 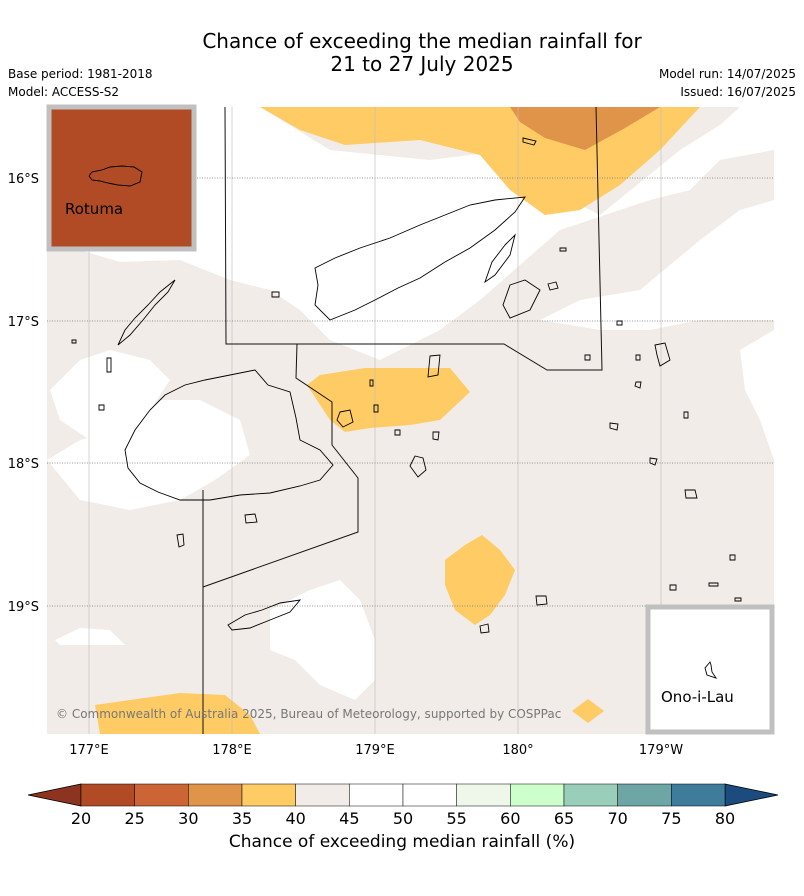 What do you see at coordinates (23, 179) in the screenshot?
I see `lat-label: 16°S` at bounding box center [23, 179].